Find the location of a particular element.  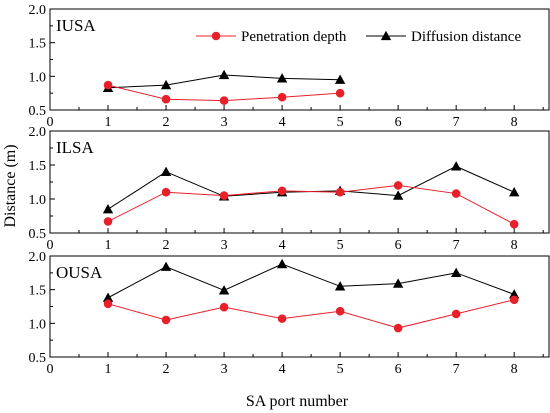

panel-label: IUSA is located at coordinates (76, 25).